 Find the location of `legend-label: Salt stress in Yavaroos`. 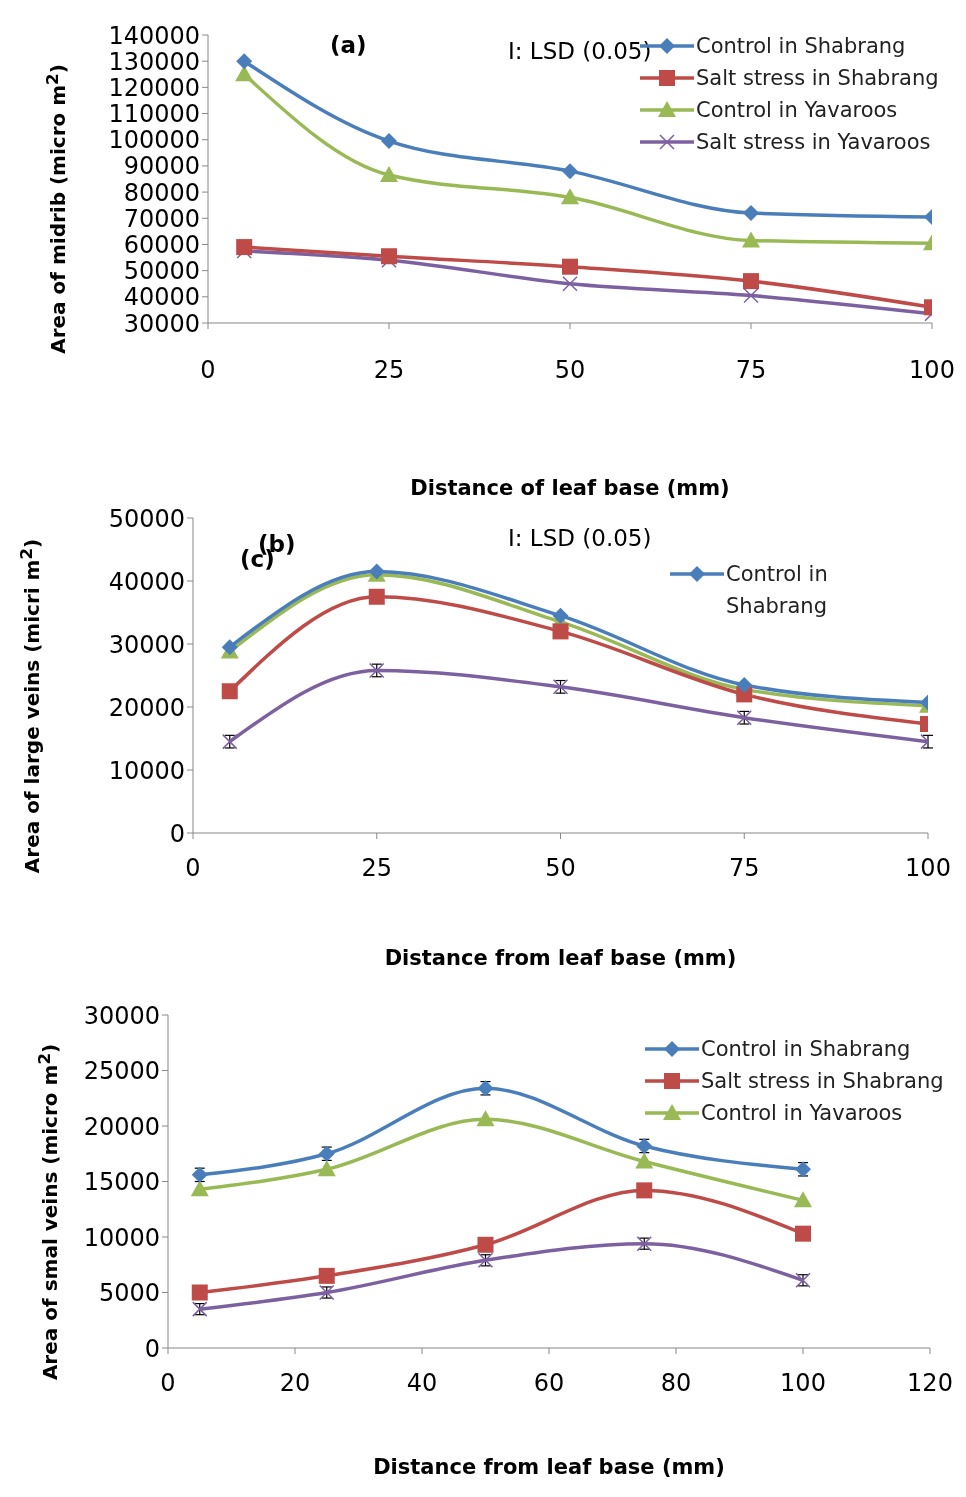

legend-label: Salt stress in Yavaroos is located at coordinates (813, 142).